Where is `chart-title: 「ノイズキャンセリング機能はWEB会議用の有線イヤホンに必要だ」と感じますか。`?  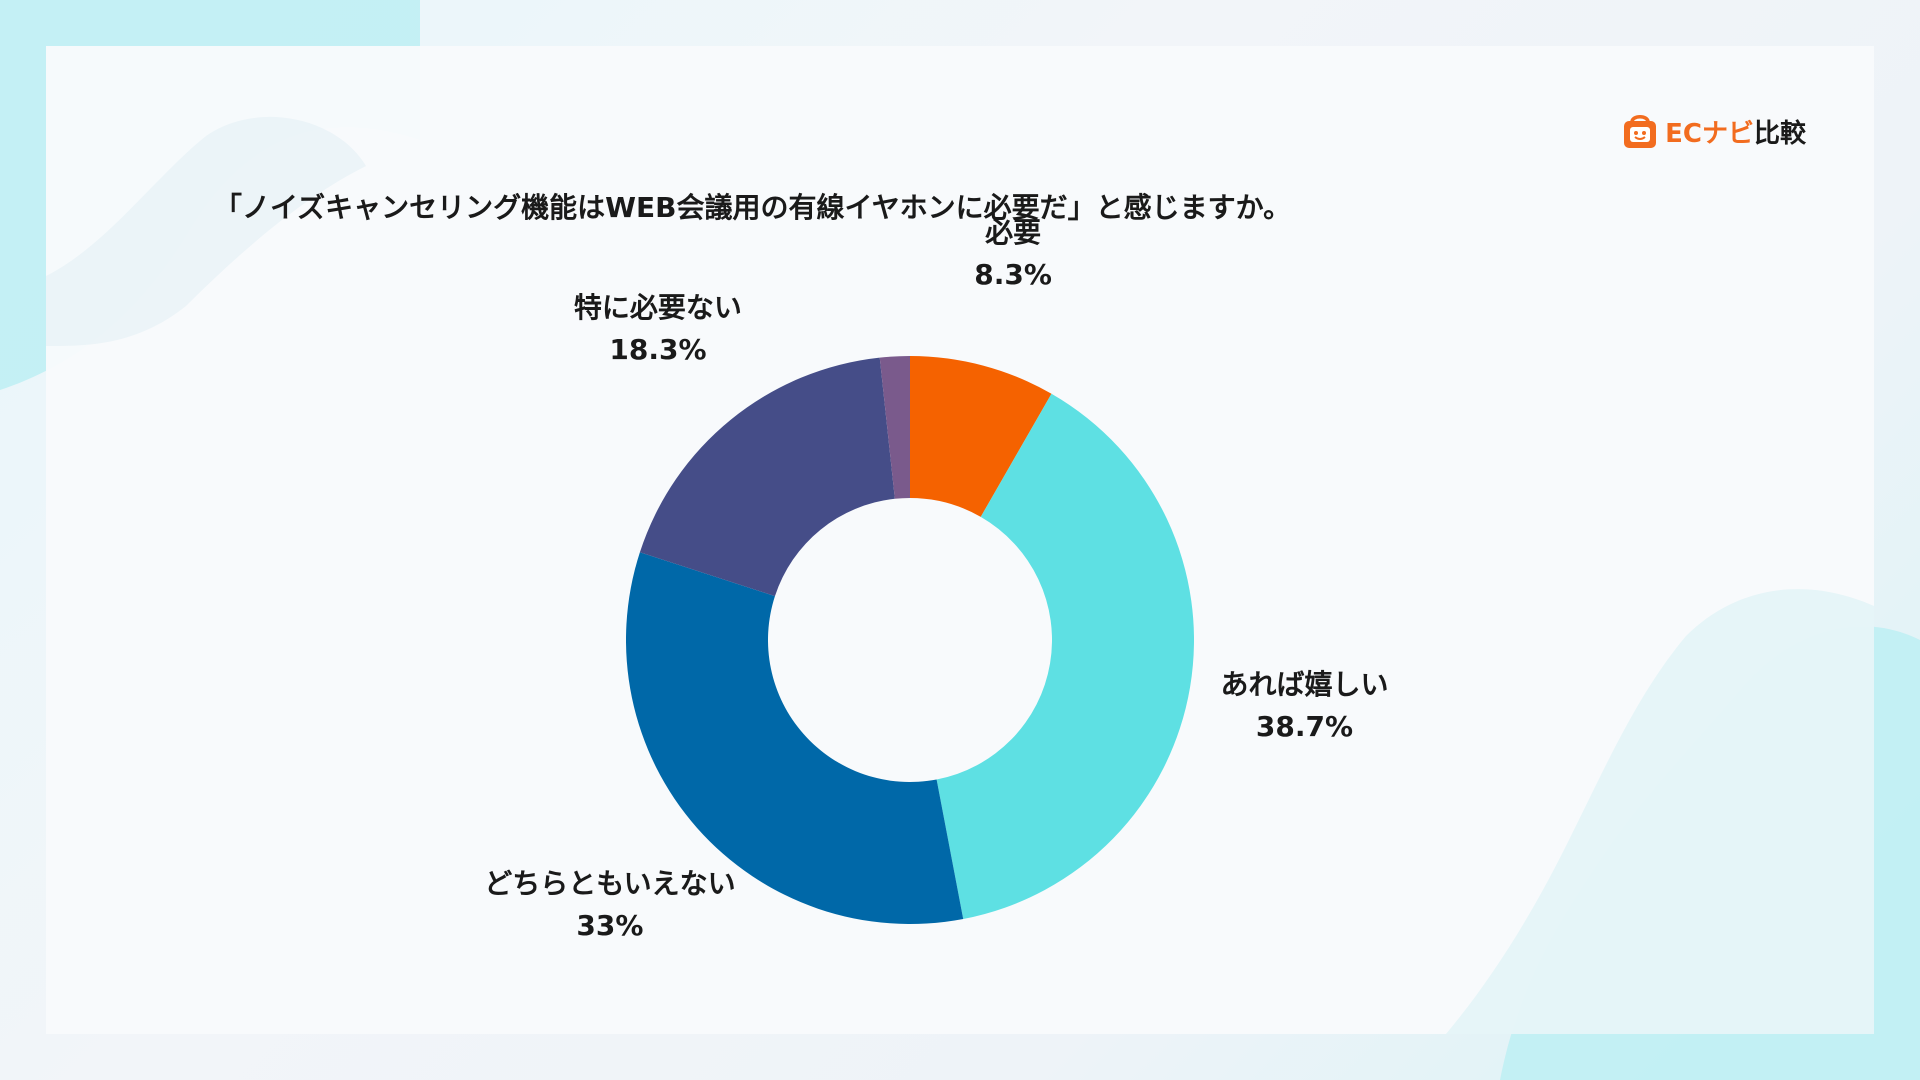
chart-title: 「ノイズキャンセリング機能はWEB会議用の有線イヤホンに必要だ」と感じますか。 is located at coordinates (753, 207).